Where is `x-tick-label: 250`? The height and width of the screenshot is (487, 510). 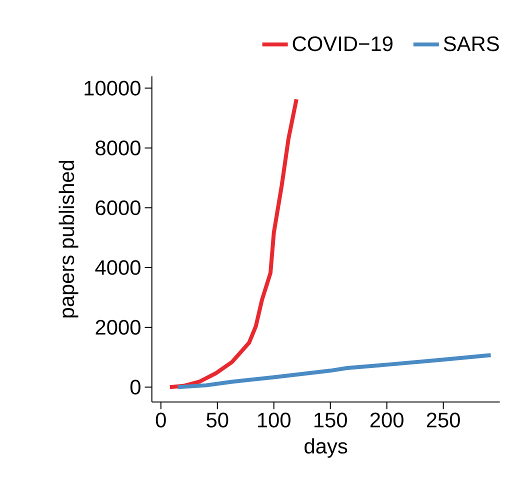
x-tick-label: 250 is located at coordinates (443, 420).